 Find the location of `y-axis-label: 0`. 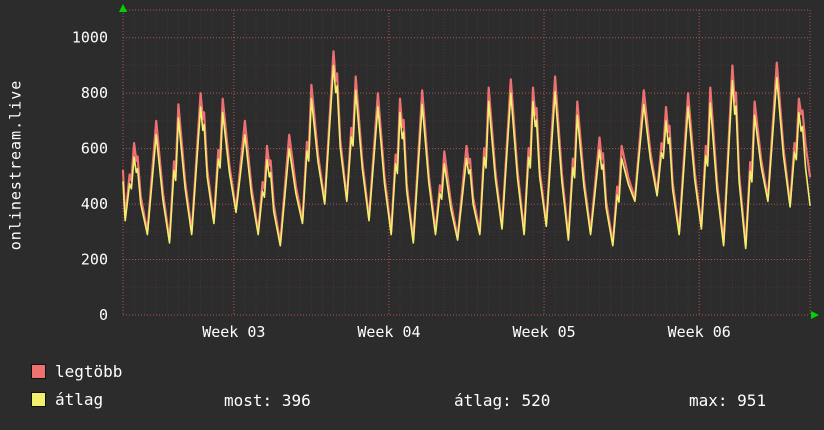

y-axis-label: 0 is located at coordinates (103, 315).